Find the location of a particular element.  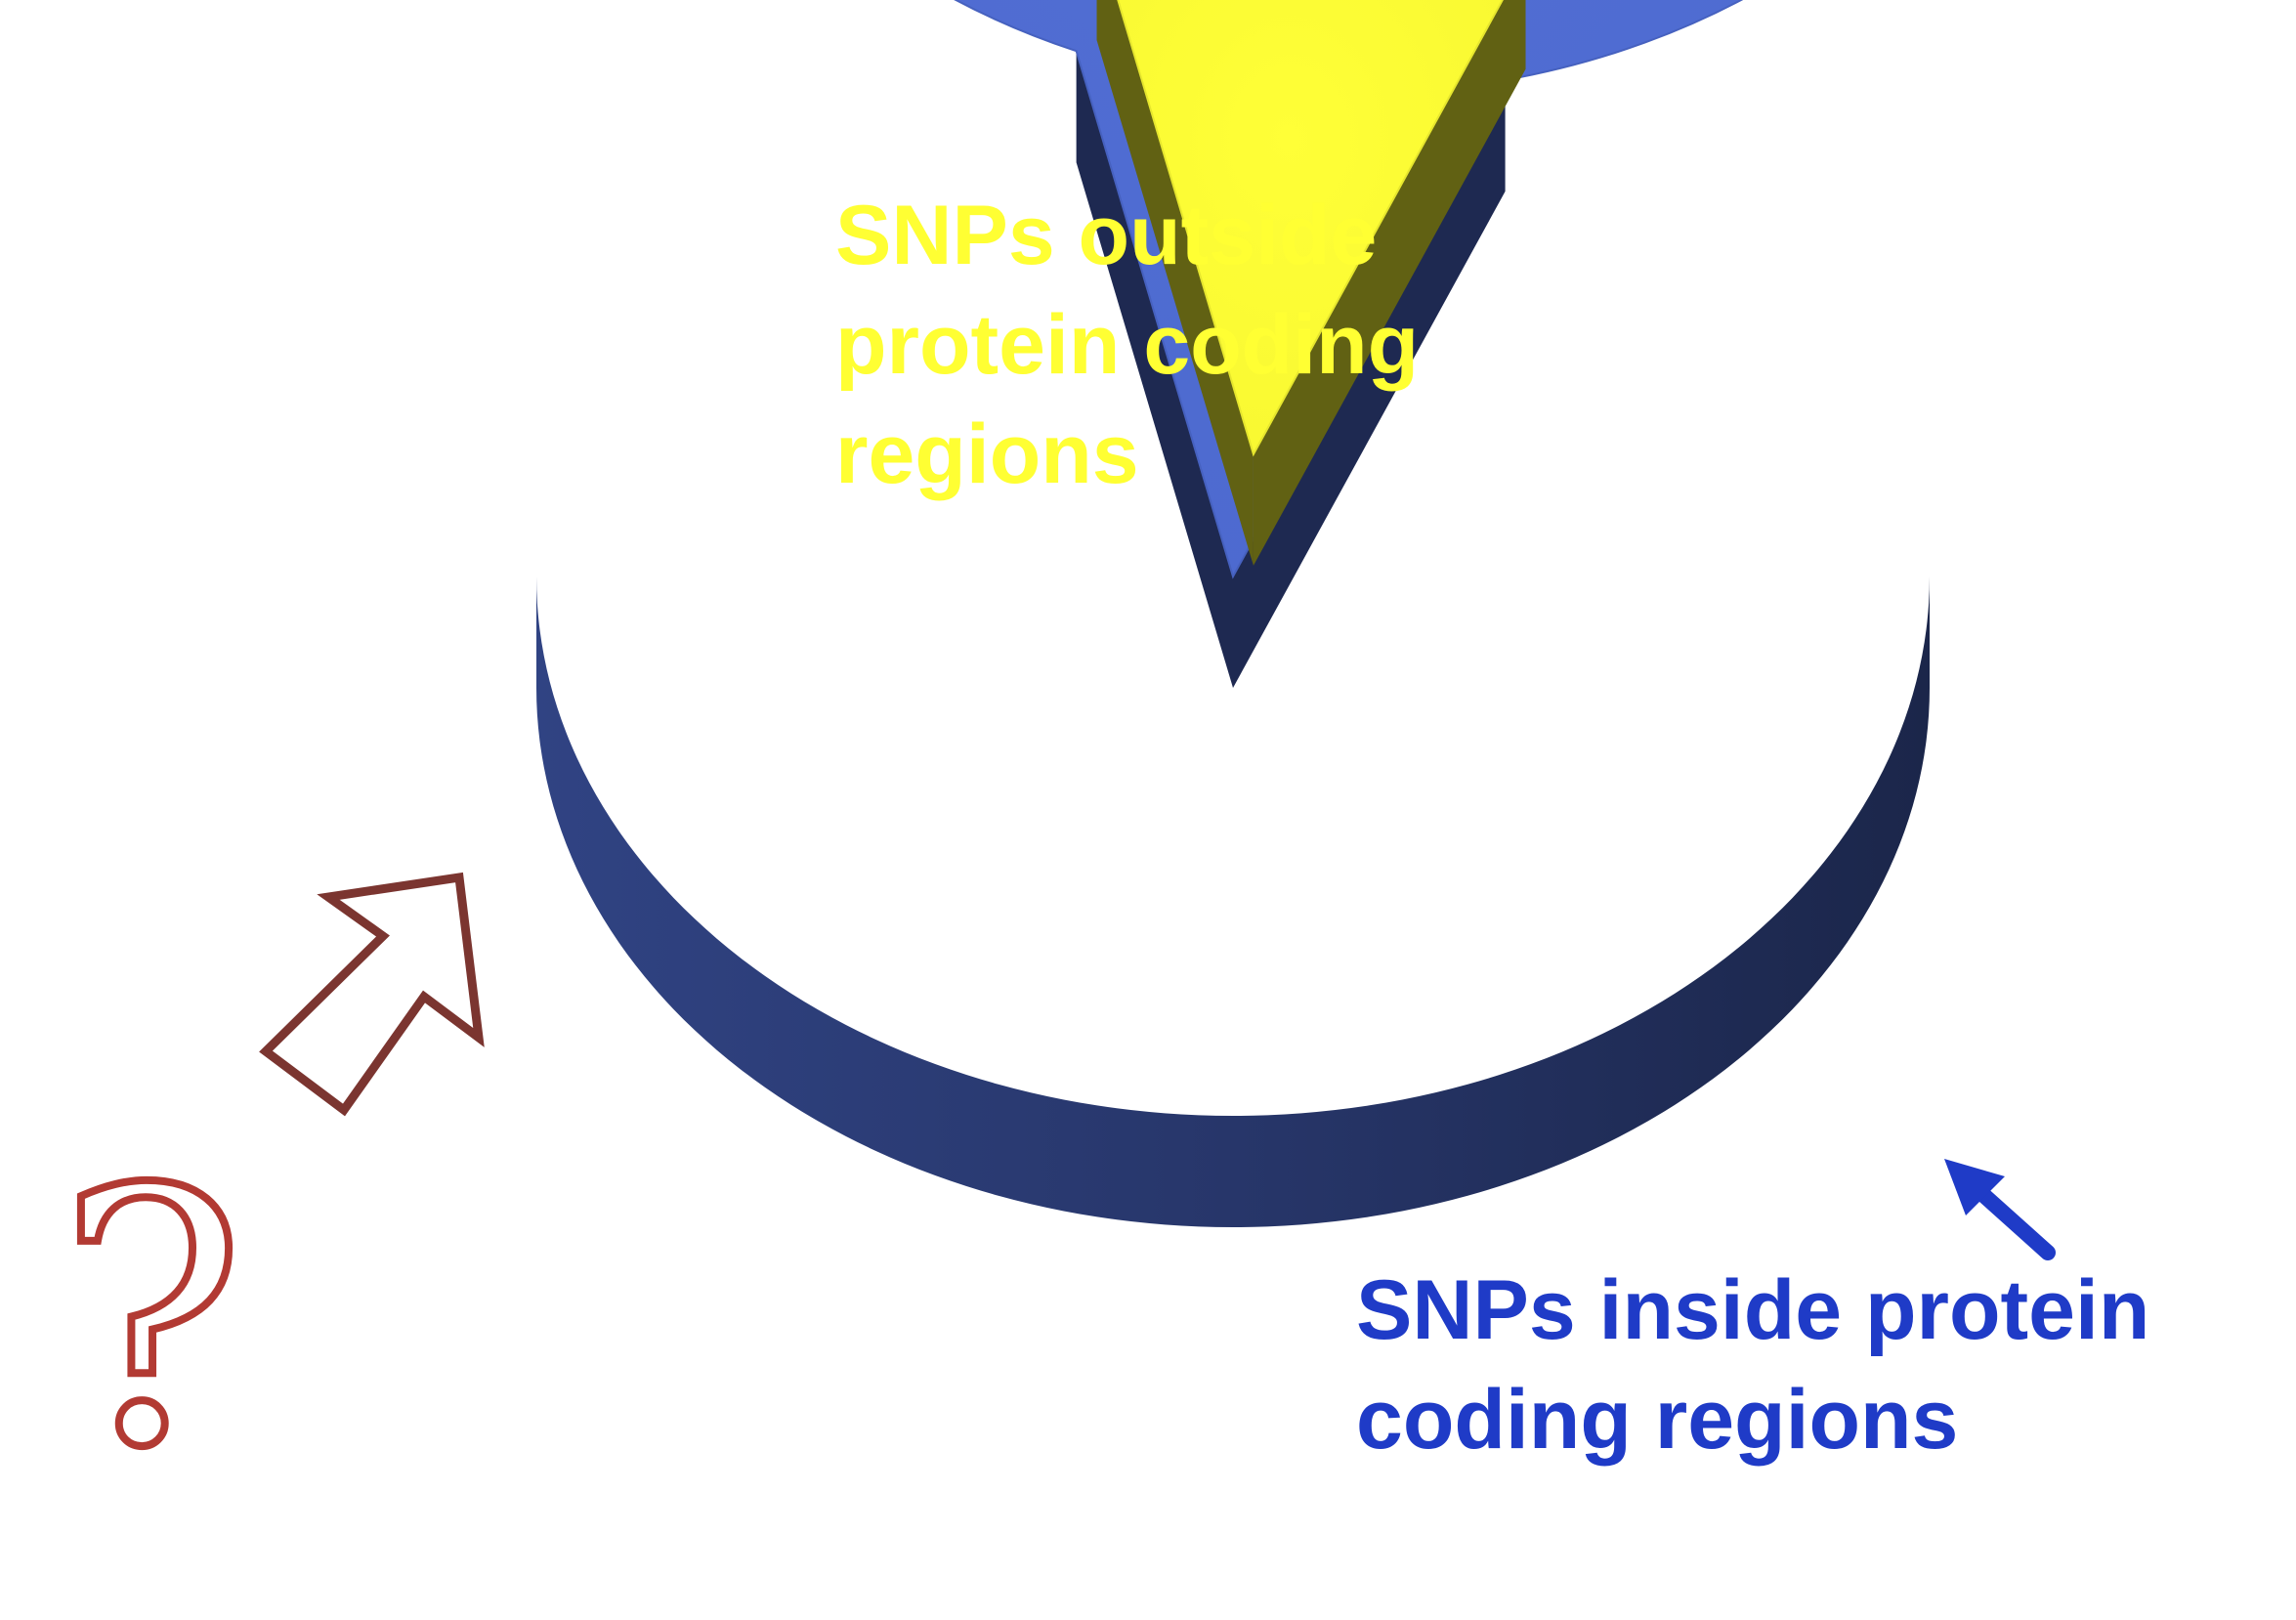

question-mark-icon: ? is located at coordinates (151, 1320).